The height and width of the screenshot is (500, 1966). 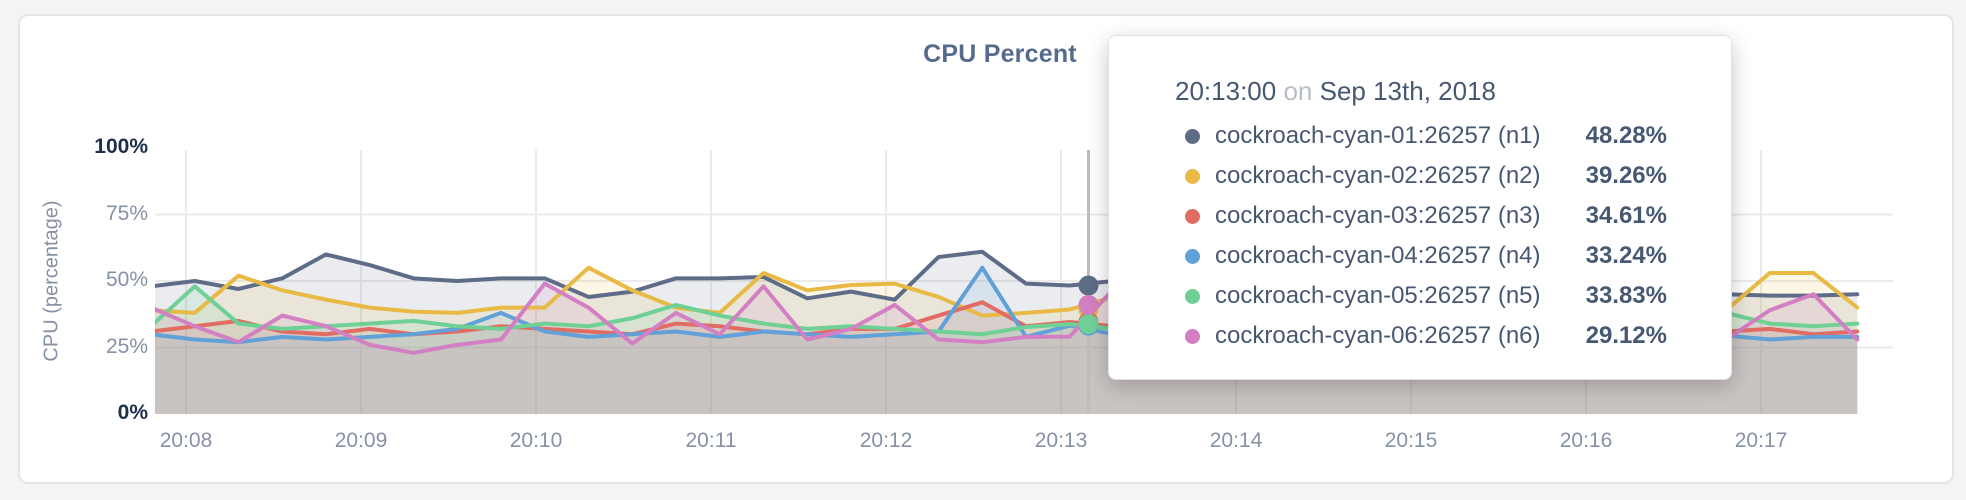 What do you see at coordinates (121, 146) in the screenshot?
I see `y-tick-label: 100%` at bounding box center [121, 146].